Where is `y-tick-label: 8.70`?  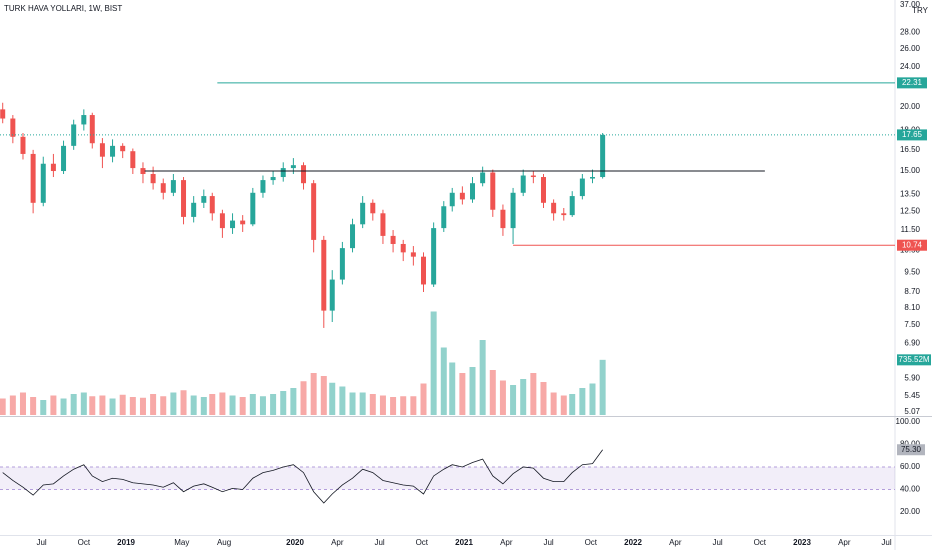
y-tick-label: 8.70 is located at coordinates (912, 291).